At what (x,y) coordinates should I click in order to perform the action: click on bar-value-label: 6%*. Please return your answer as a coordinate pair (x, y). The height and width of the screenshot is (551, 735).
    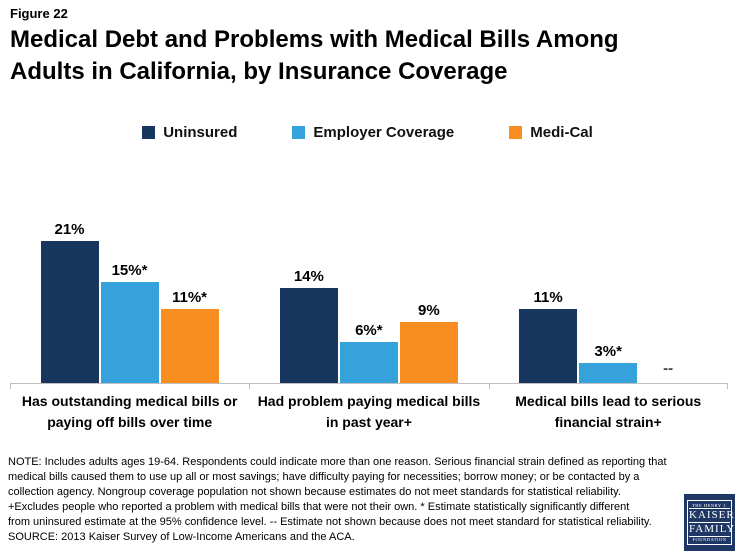
    Looking at the image, I should click on (369, 330).